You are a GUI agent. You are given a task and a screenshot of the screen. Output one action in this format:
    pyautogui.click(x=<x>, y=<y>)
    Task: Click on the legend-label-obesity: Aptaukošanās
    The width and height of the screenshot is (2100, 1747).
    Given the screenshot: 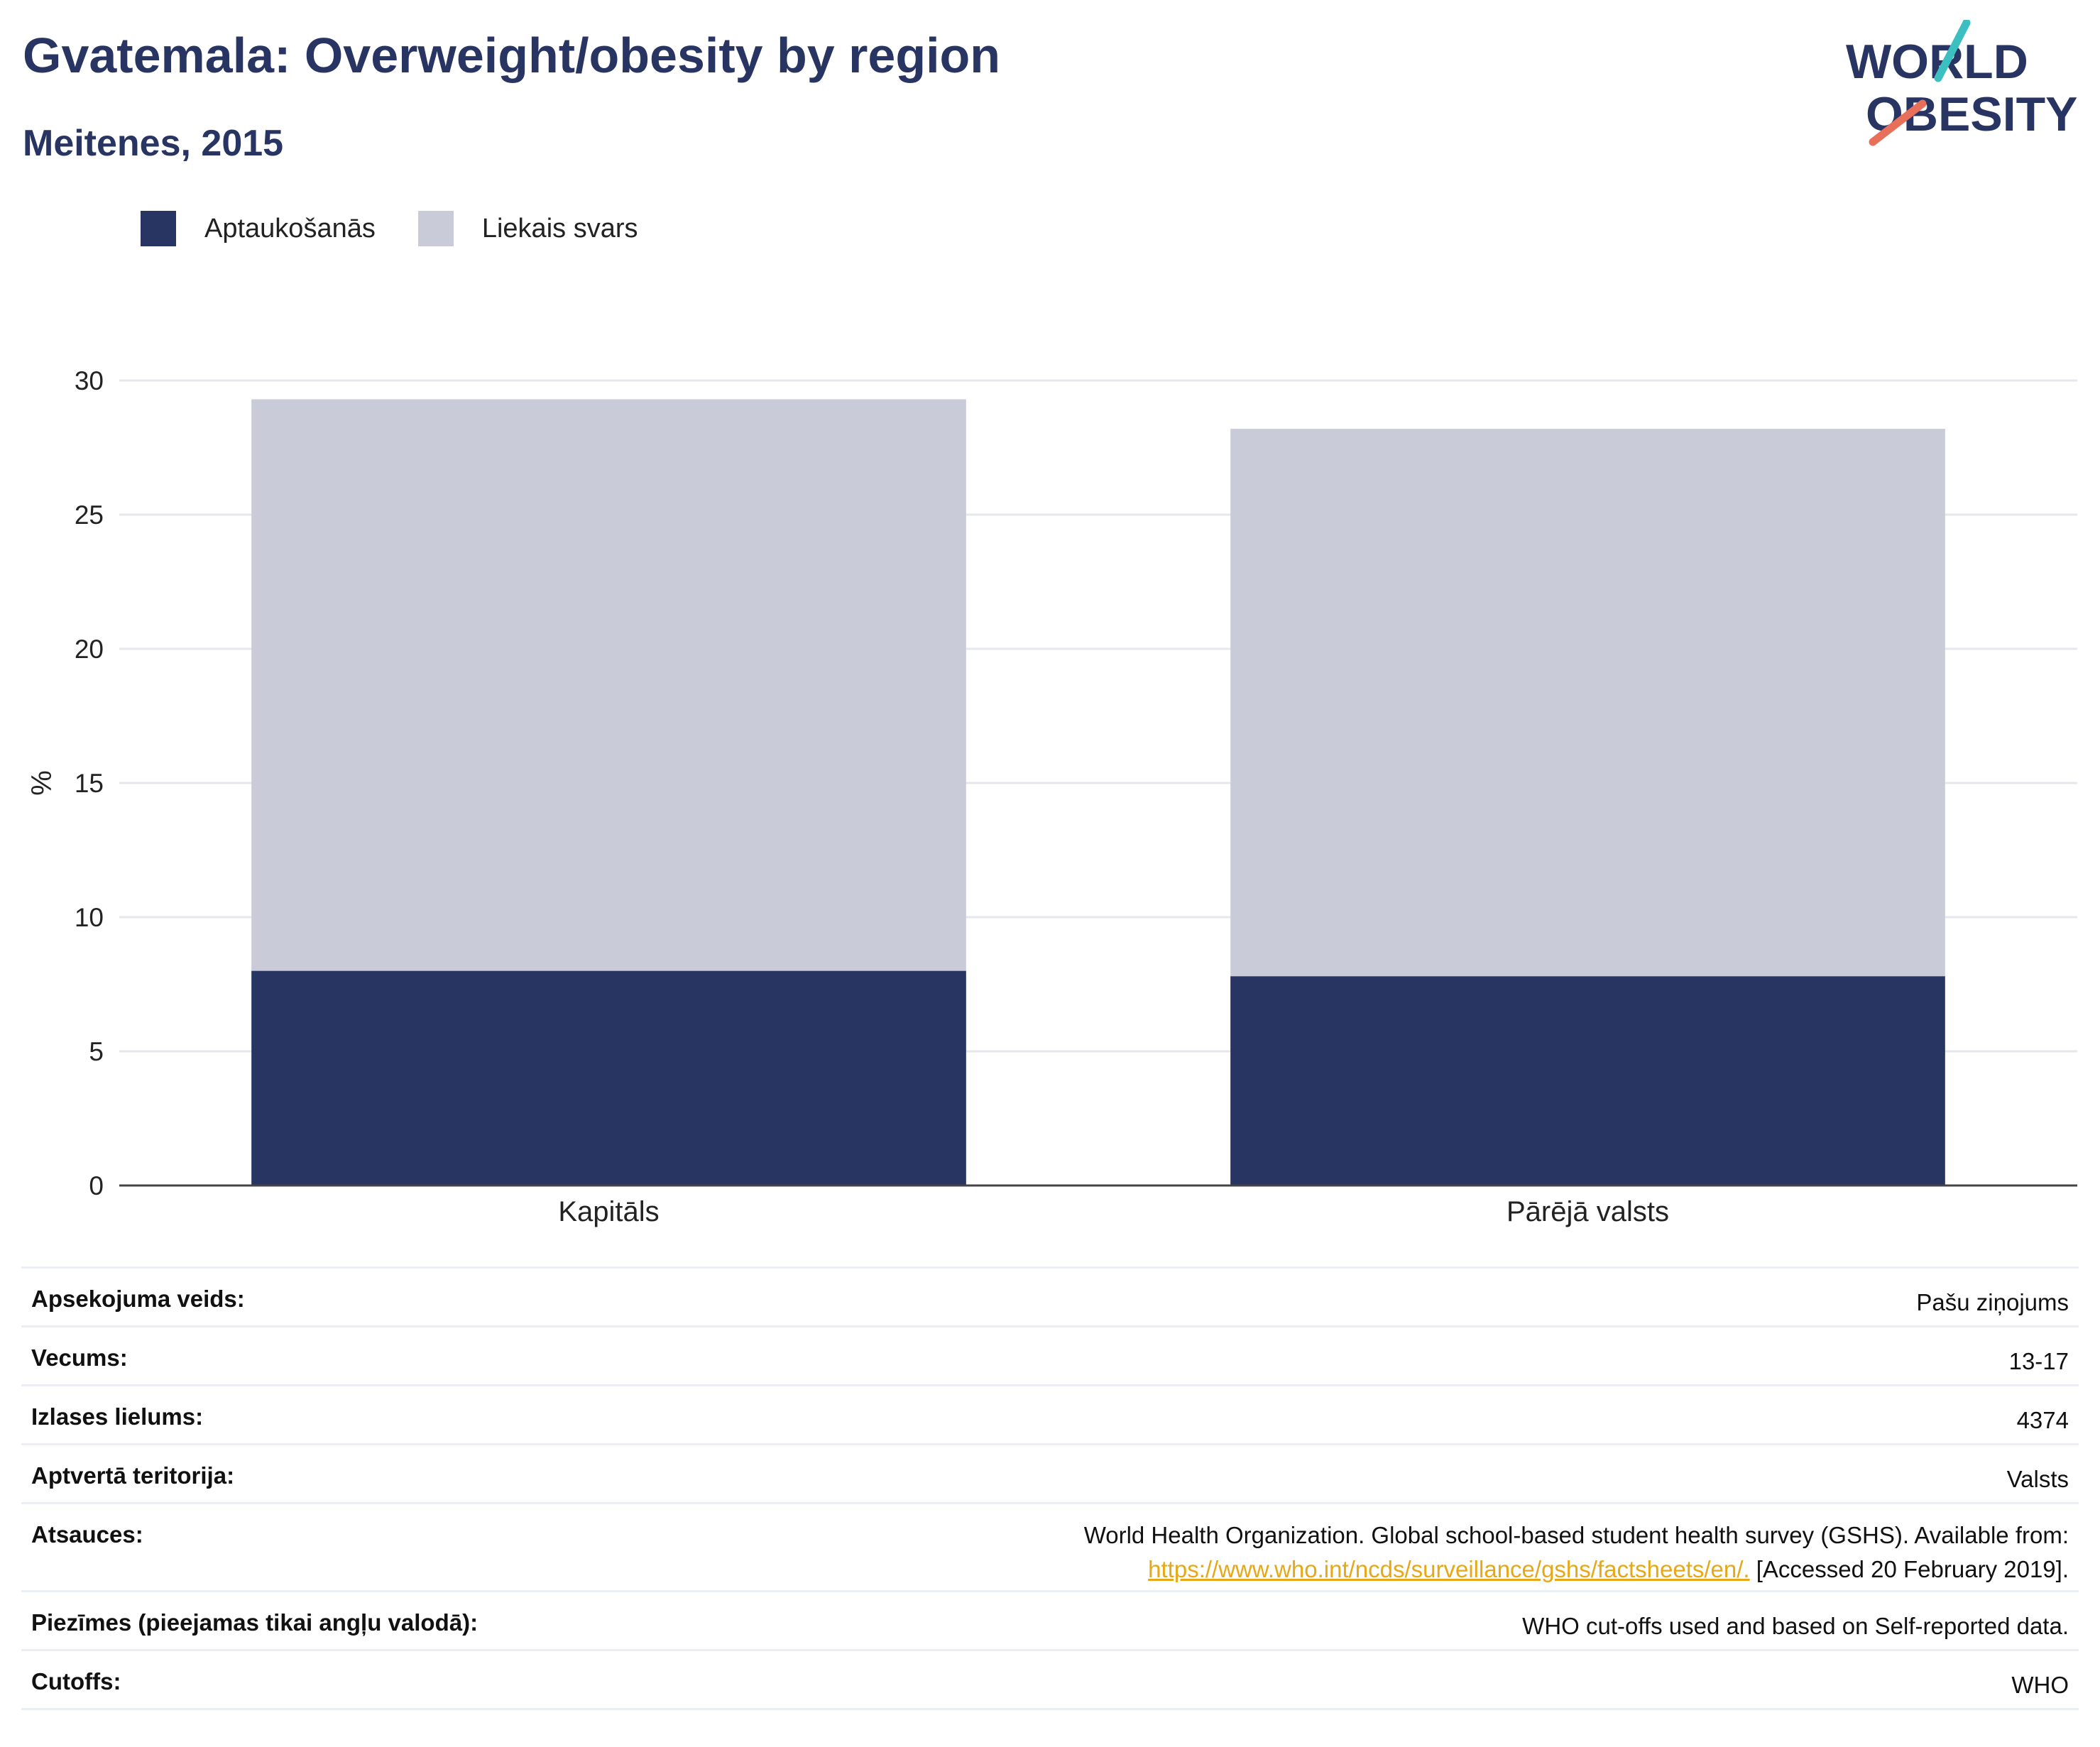 What is the action you would take?
    pyautogui.click(x=290, y=228)
    